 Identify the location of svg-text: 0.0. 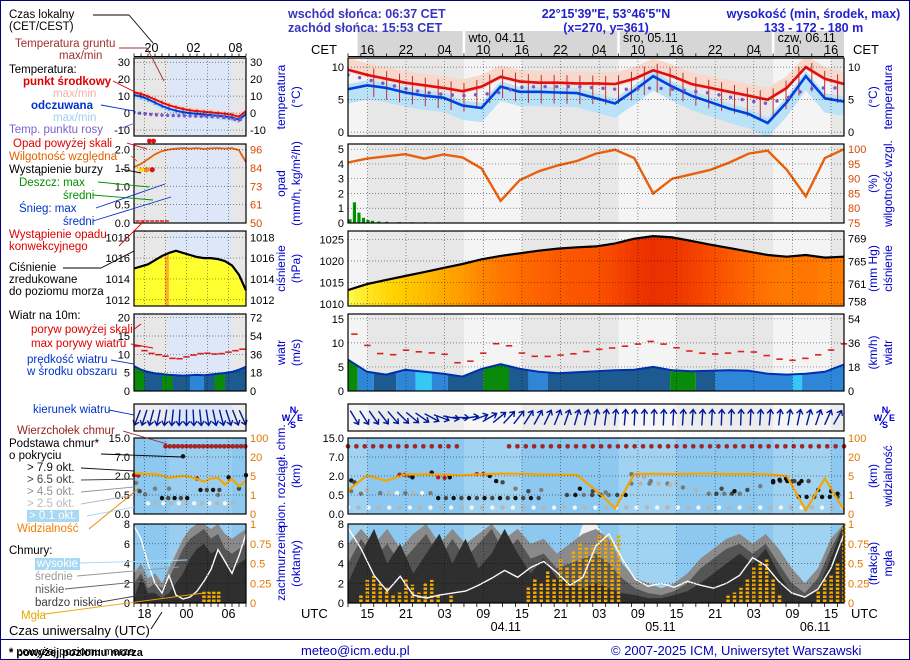
(122, 224).